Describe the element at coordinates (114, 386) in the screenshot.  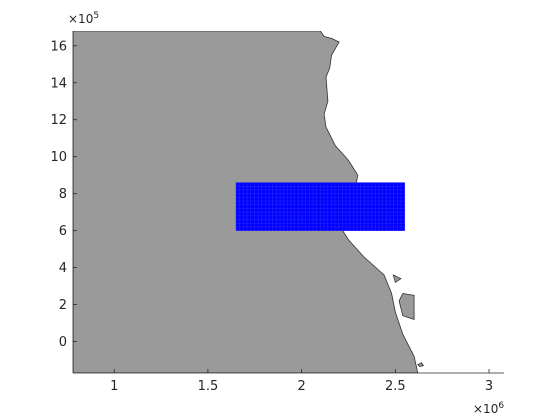
I see `x-tick-label: 1` at that location.